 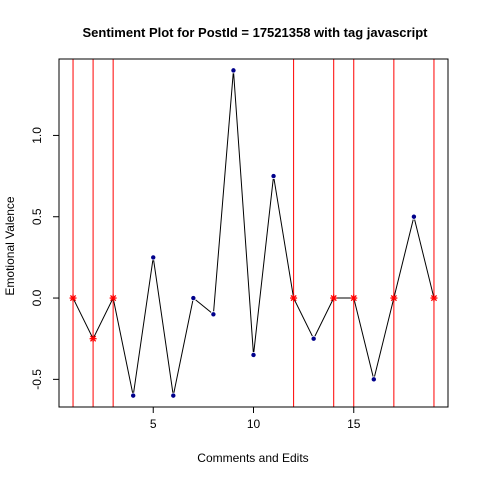 I want to click on y-tick-label: 0.5, so click(x=37, y=216).